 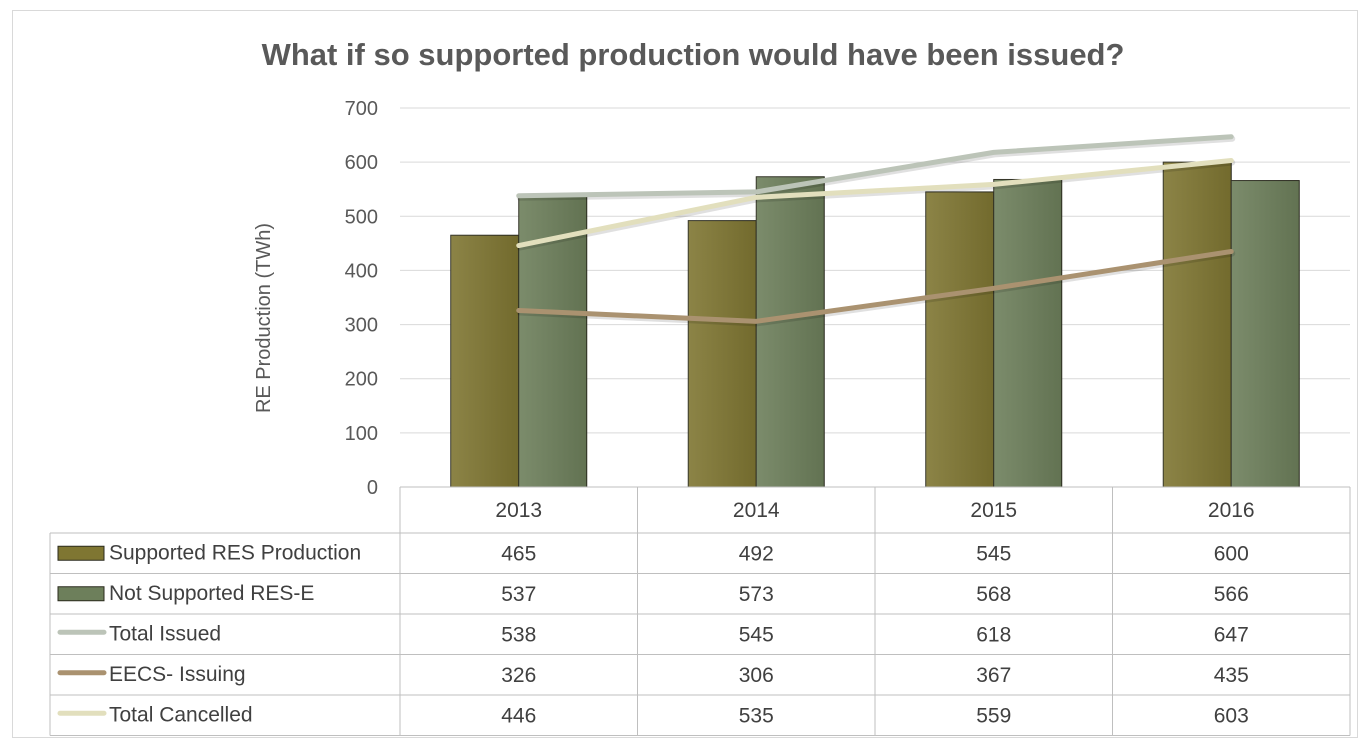 I want to click on y-tick-label: 600, so click(x=361, y=163).